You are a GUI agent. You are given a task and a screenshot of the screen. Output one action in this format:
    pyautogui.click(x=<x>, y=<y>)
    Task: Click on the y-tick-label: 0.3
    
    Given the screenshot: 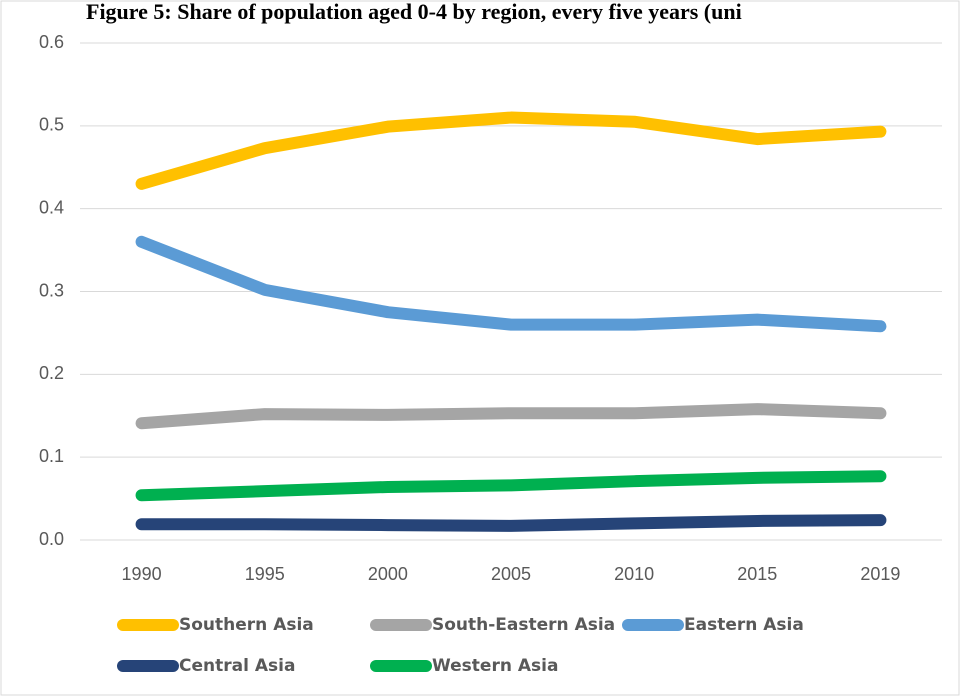 What is the action you would take?
    pyautogui.click(x=51, y=290)
    